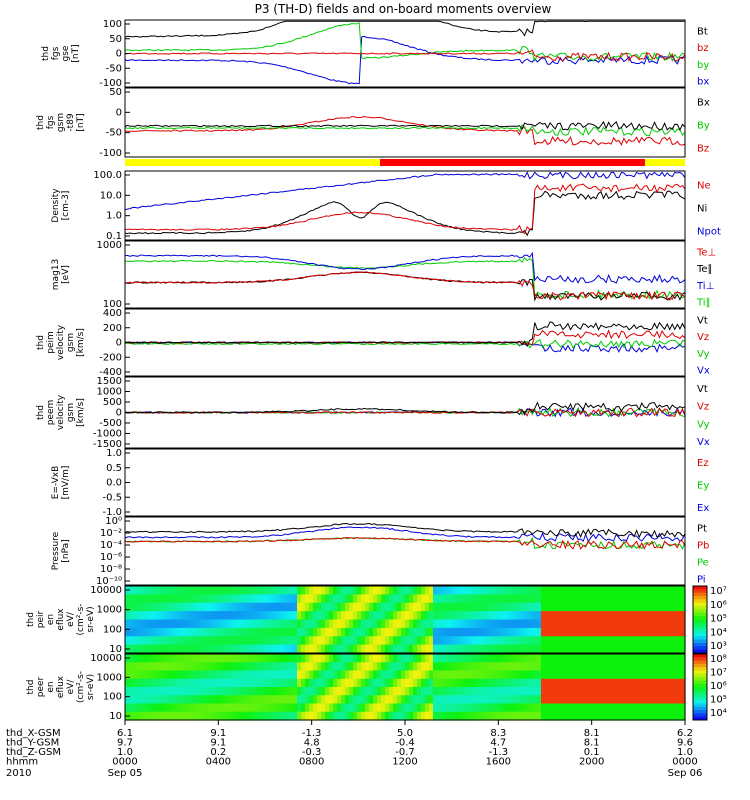 This screenshot has height=800, width=750. I want to click on y-tick-label: 10⁻¹⁰, so click(109, 581).